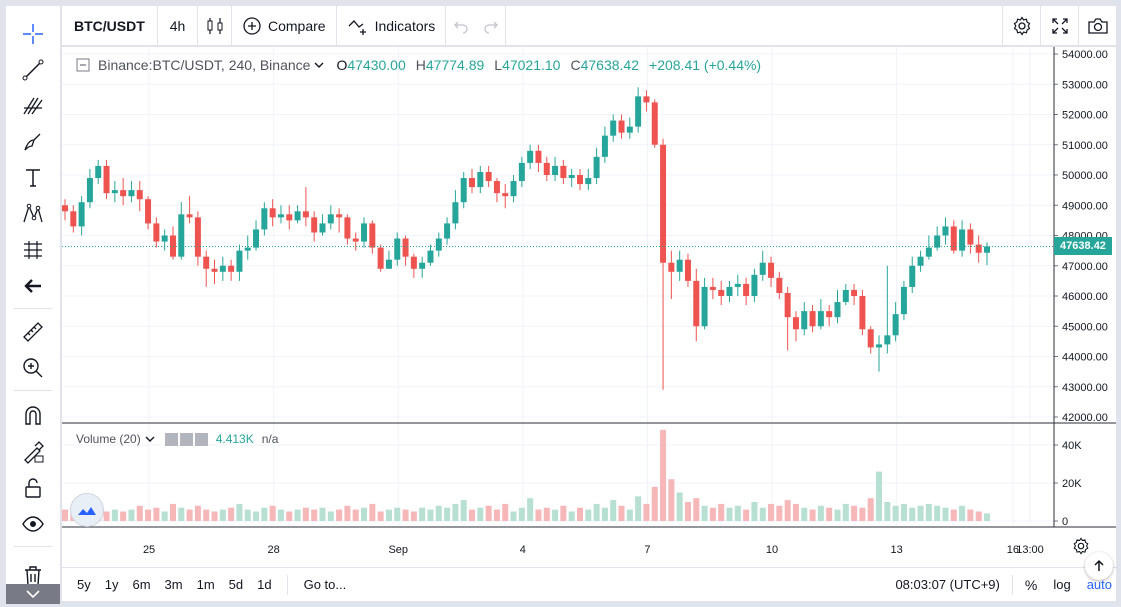 Image resolution: width=1121 pixels, height=607 pixels. Describe the element at coordinates (1072, 446) in the screenshot. I see `volume-axis-label: 40K` at that location.